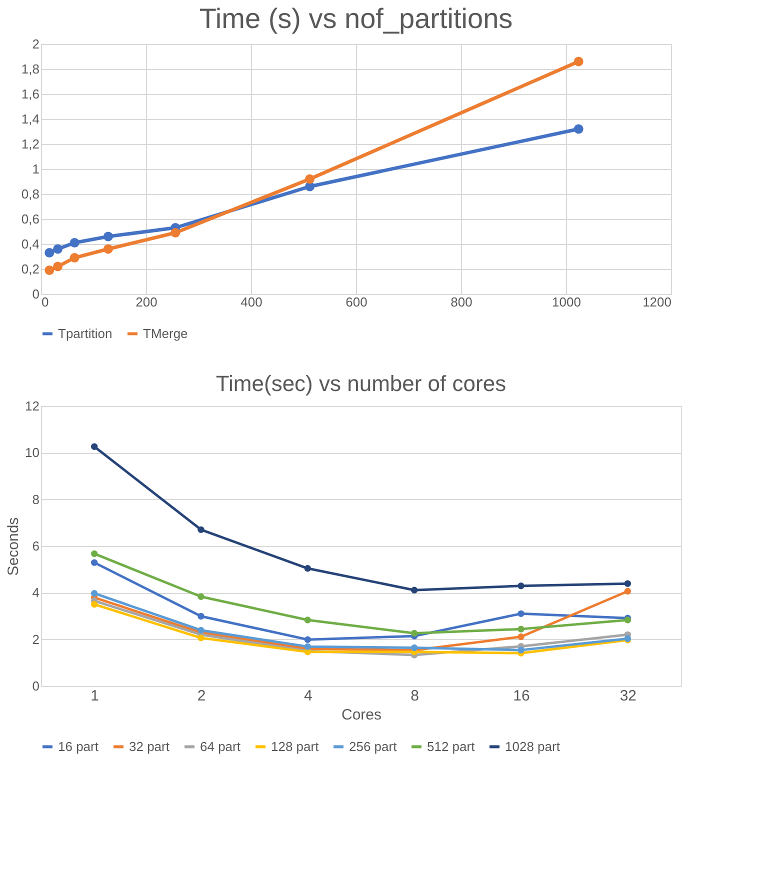 The width and height of the screenshot is (771, 883). Describe the element at coordinates (30, 244) in the screenshot. I see `y-tick-label: 0,4` at that location.